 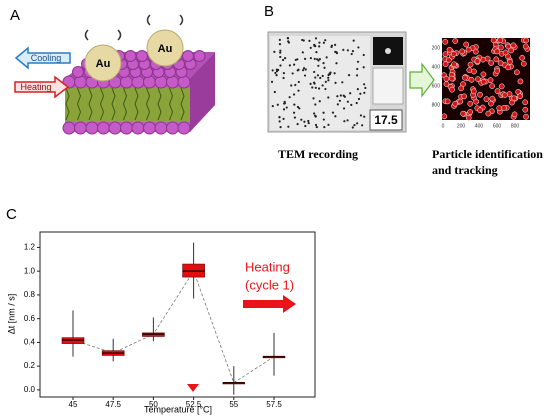 What do you see at coordinates (46, 58) in the screenshot?
I see `cooling-label: Cooling` at bounding box center [46, 58].